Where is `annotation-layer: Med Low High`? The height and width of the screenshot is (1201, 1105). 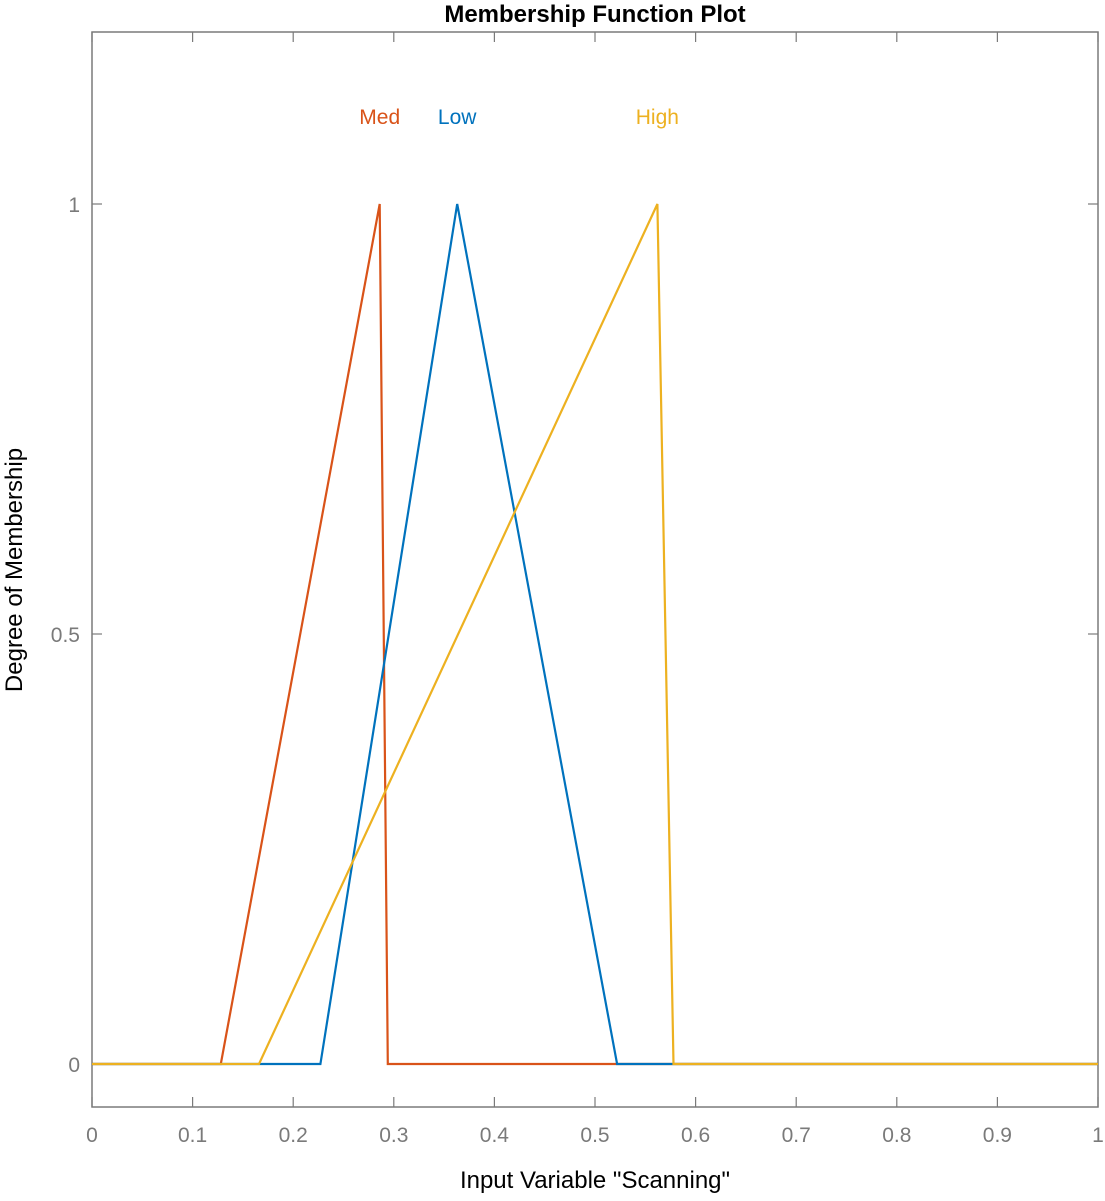
annotation-layer: Med Low High is located at coordinates (519, 117).